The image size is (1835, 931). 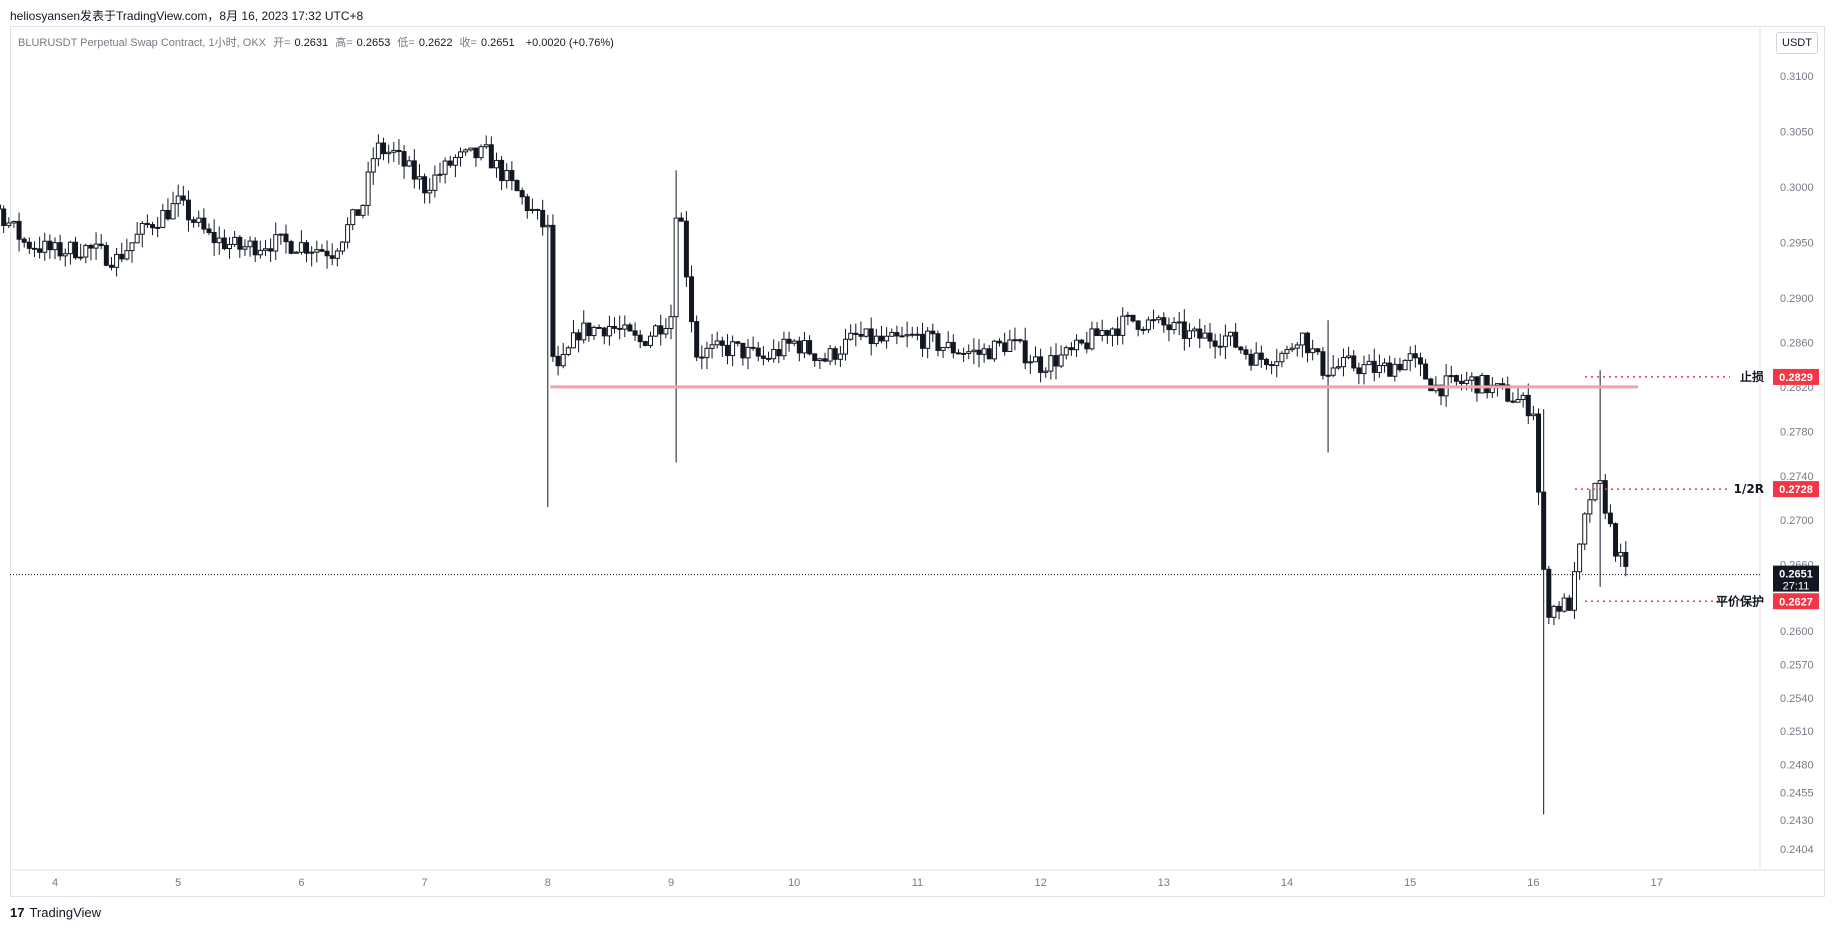 What do you see at coordinates (1740, 600) in the screenshot?
I see `level-label: 平价保护` at bounding box center [1740, 600].